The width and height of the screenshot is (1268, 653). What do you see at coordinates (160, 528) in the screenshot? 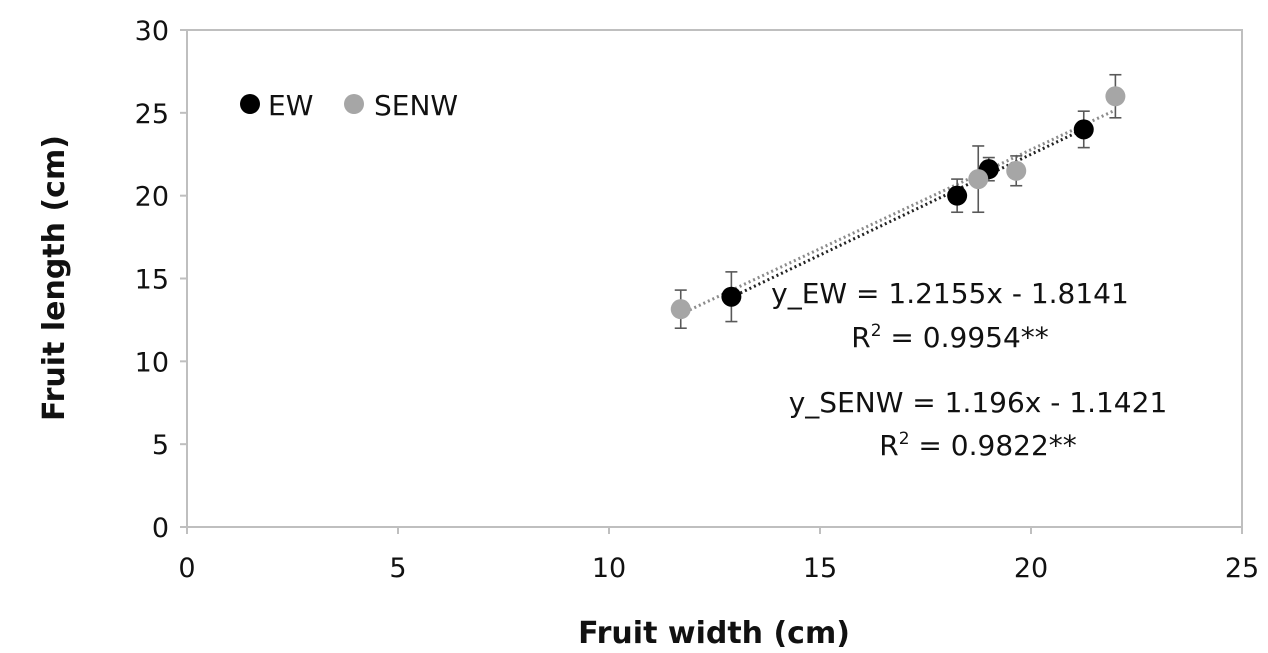
I see `y-tick-label: 0` at bounding box center [160, 528].